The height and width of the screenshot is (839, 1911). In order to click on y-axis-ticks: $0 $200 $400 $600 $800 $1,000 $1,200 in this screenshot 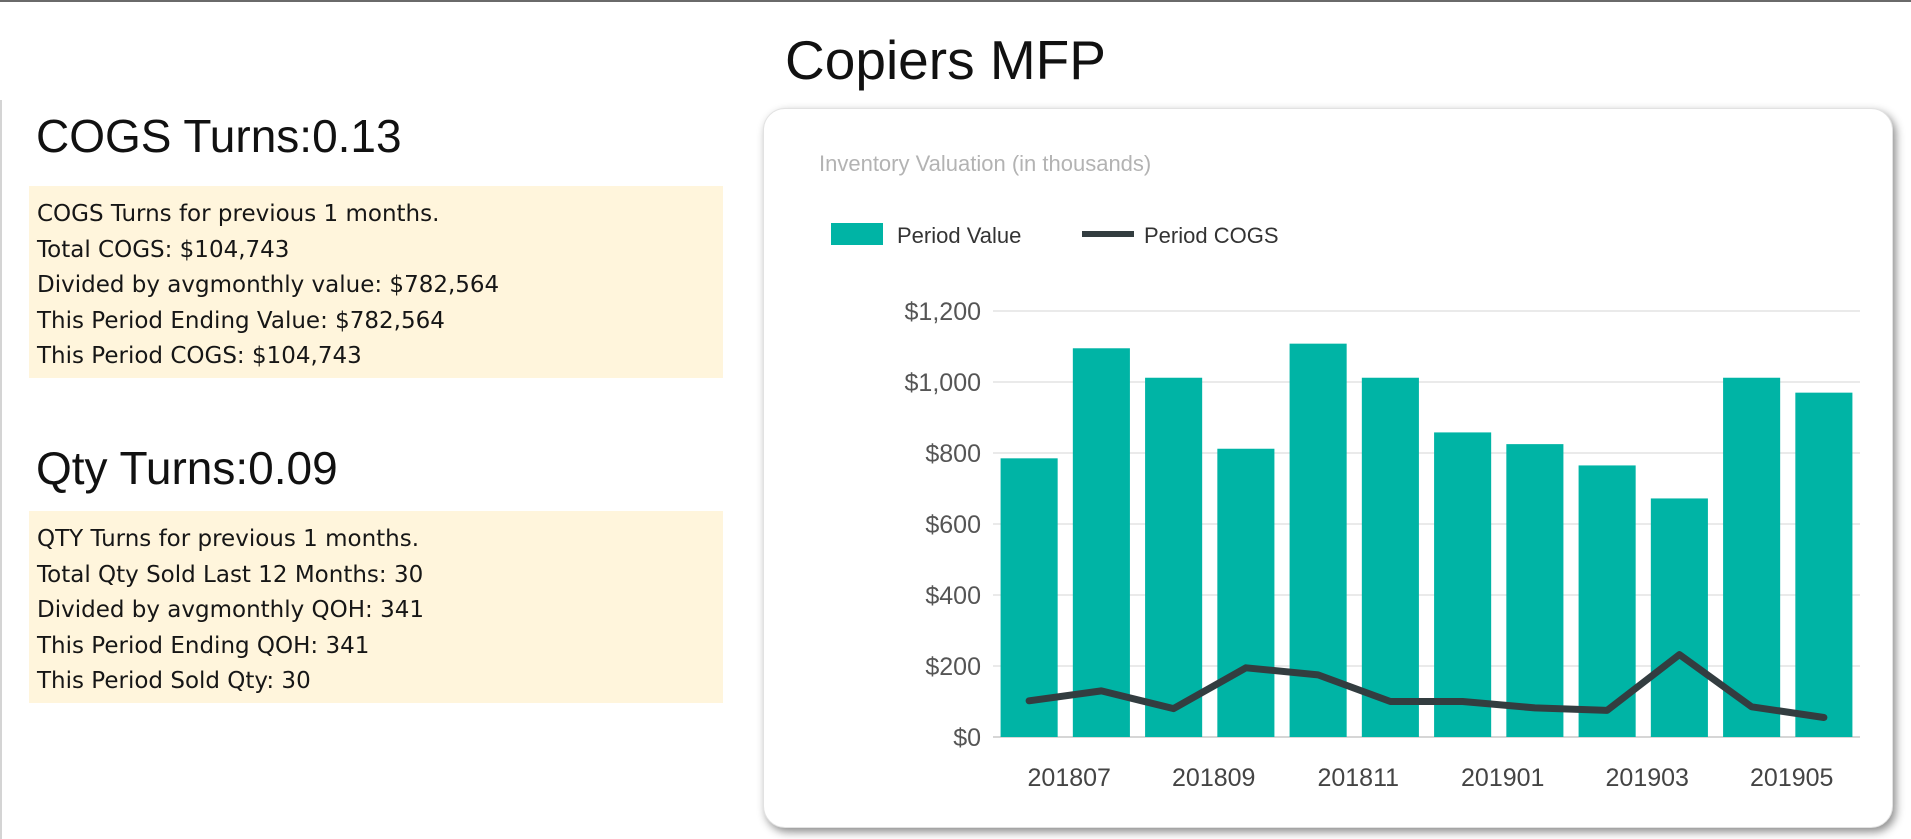, I will do `click(943, 525)`.